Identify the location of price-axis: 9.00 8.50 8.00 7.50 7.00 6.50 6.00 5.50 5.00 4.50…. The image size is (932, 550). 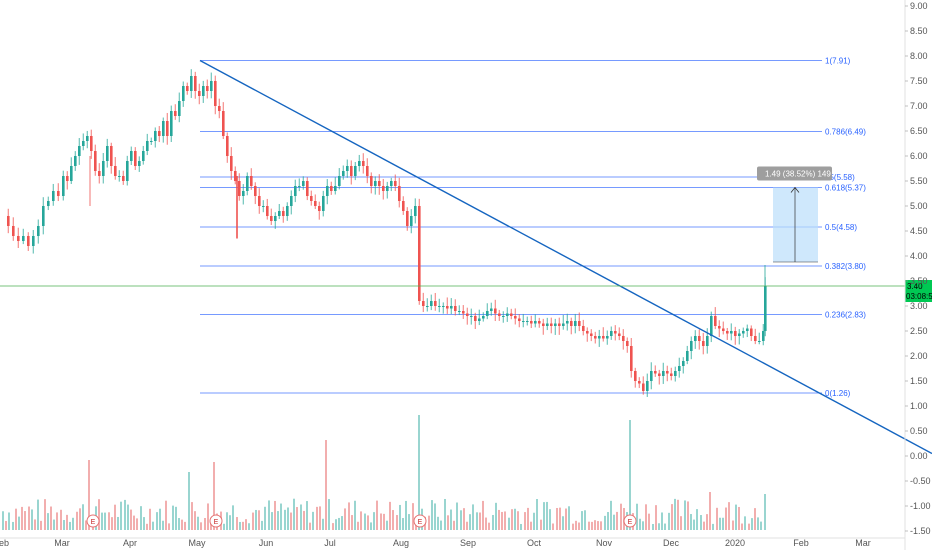
(917, 275).